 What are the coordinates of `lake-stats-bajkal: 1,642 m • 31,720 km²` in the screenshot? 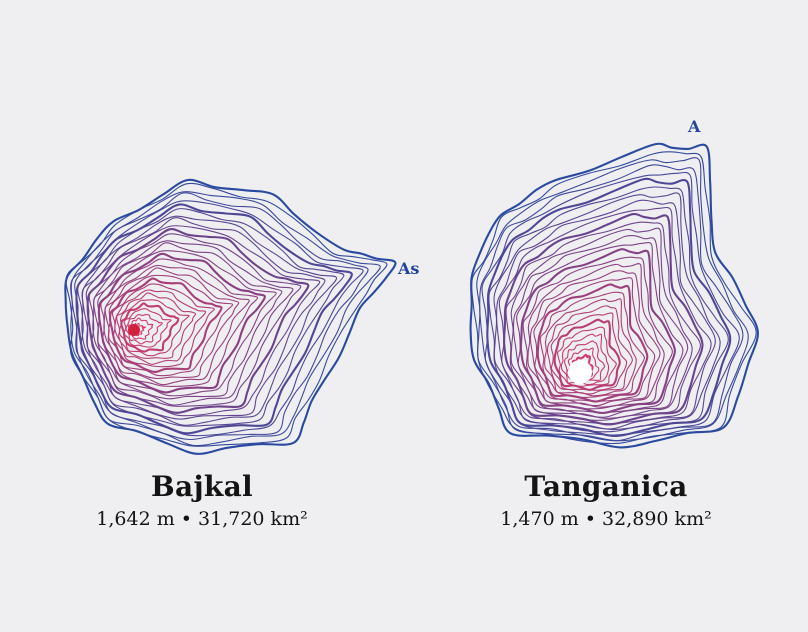 It's located at (202, 519).